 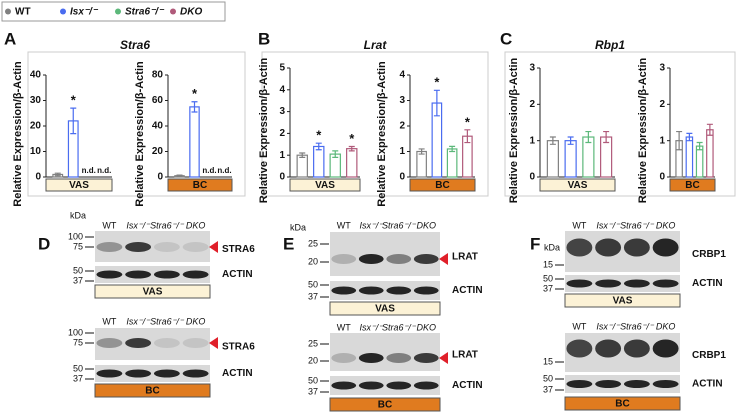 What do you see at coordinates (535, 243) in the screenshot?
I see `panel-letter: F` at bounding box center [535, 243].